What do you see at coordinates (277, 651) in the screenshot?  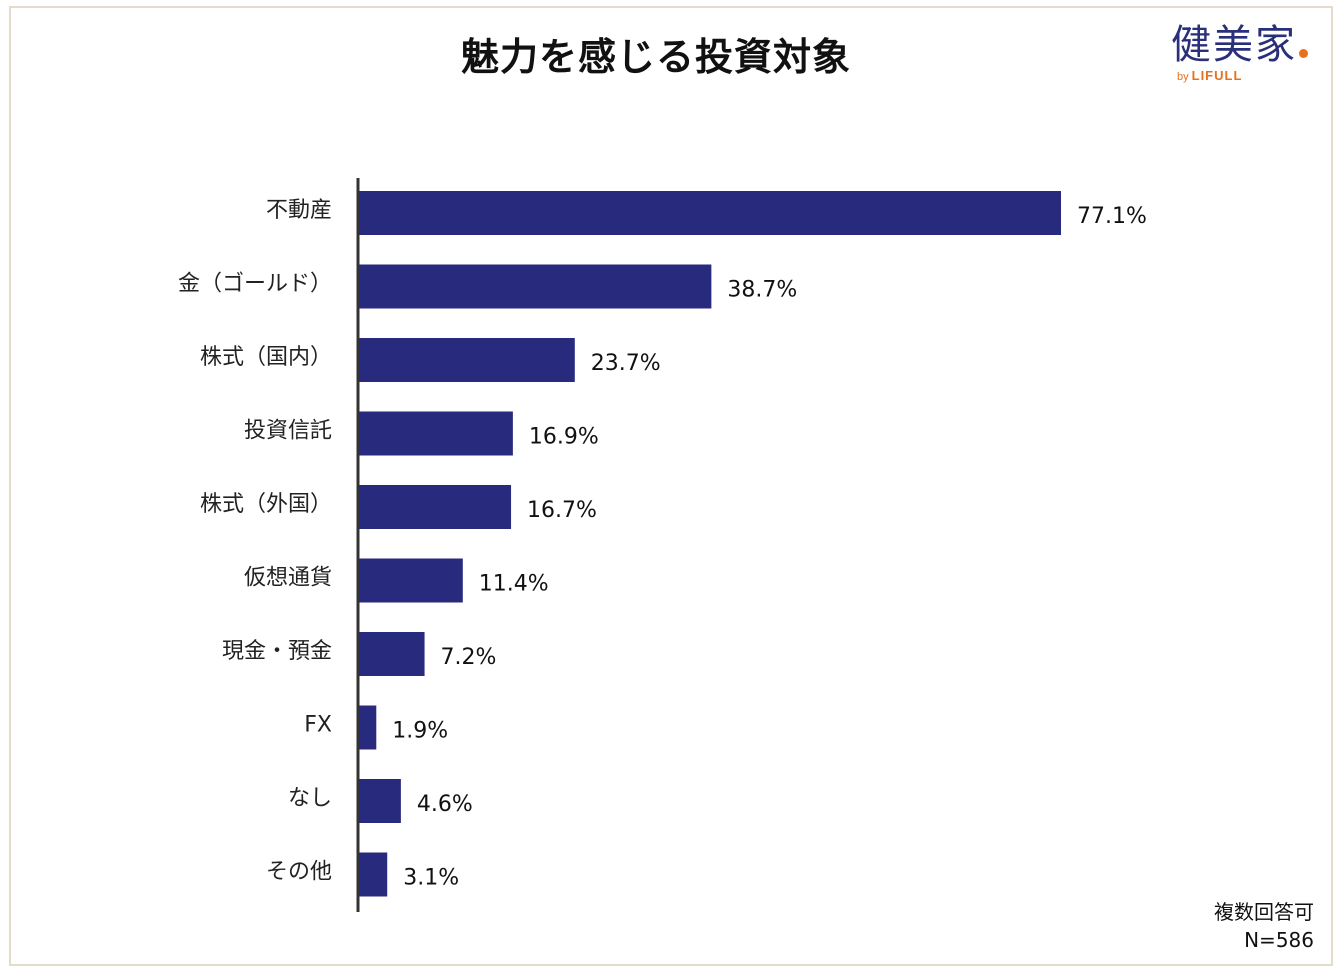 I see `category-label-6: 現金・預金` at bounding box center [277, 651].